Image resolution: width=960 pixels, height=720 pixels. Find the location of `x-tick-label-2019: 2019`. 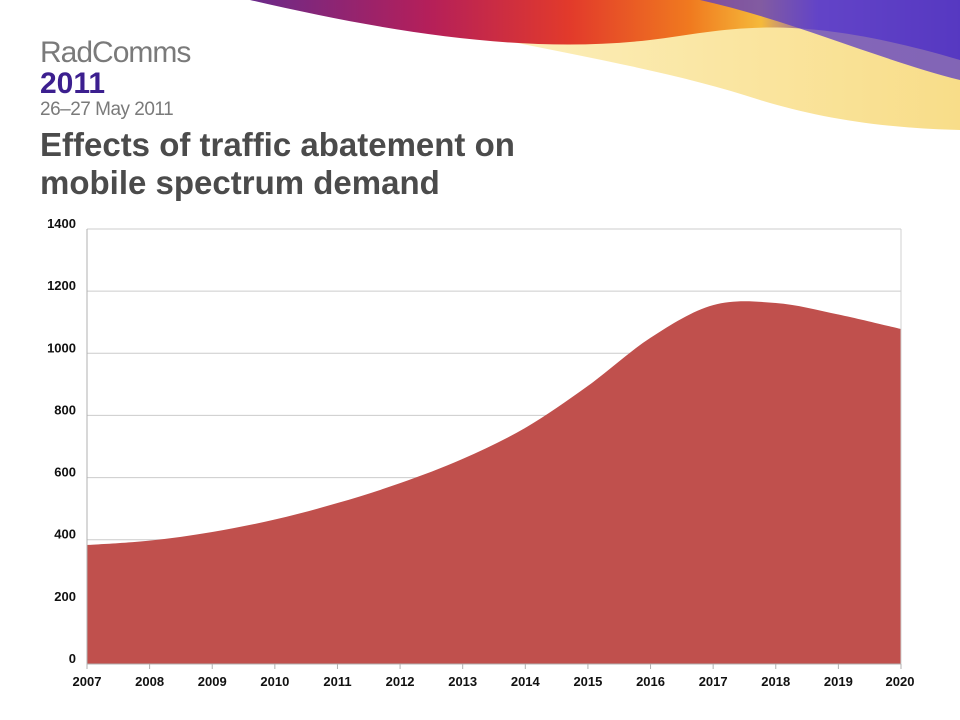

x-tick-label-2019: 2019 is located at coordinates (838, 681).